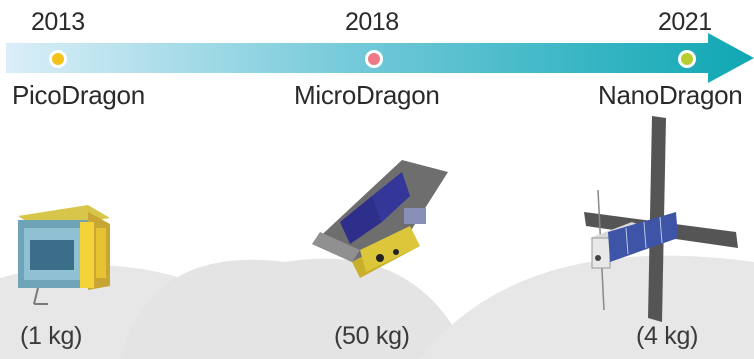  What do you see at coordinates (667, 336) in the screenshot?
I see `satellite-mass-nanodragon: (4 kg)` at bounding box center [667, 336].